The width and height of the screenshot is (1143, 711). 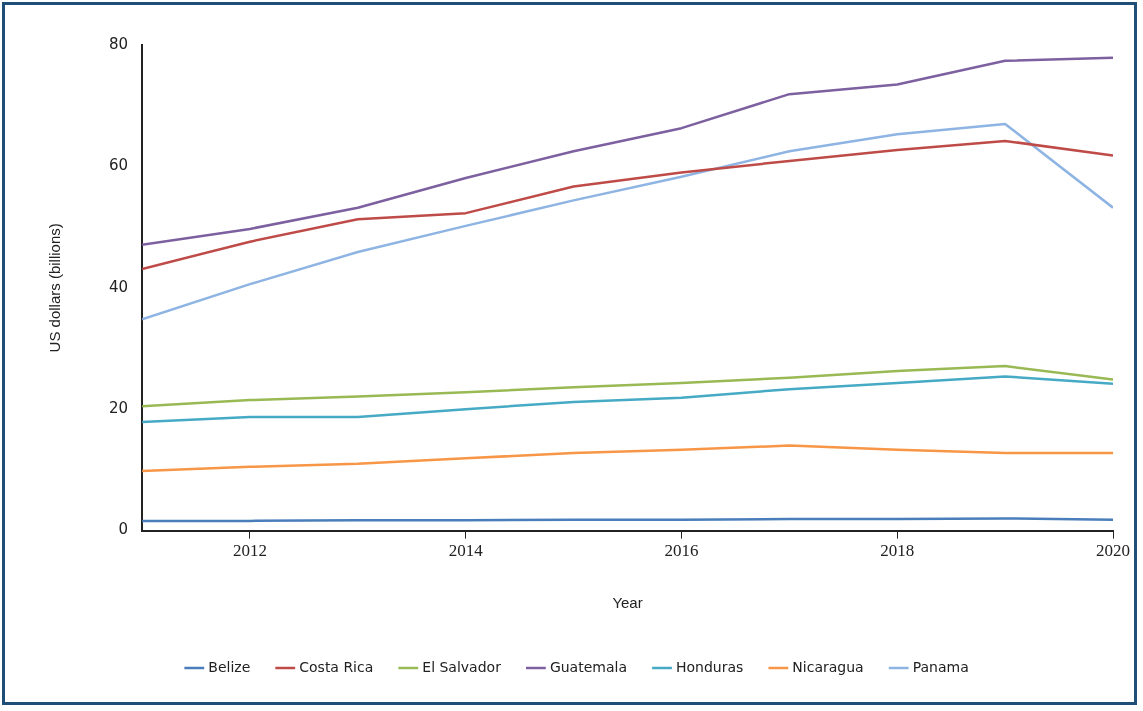 What do you see at coordinates (118, 43) in the screenshot?
I see `y-tick-label: 80` at bounding box center [118, 43].